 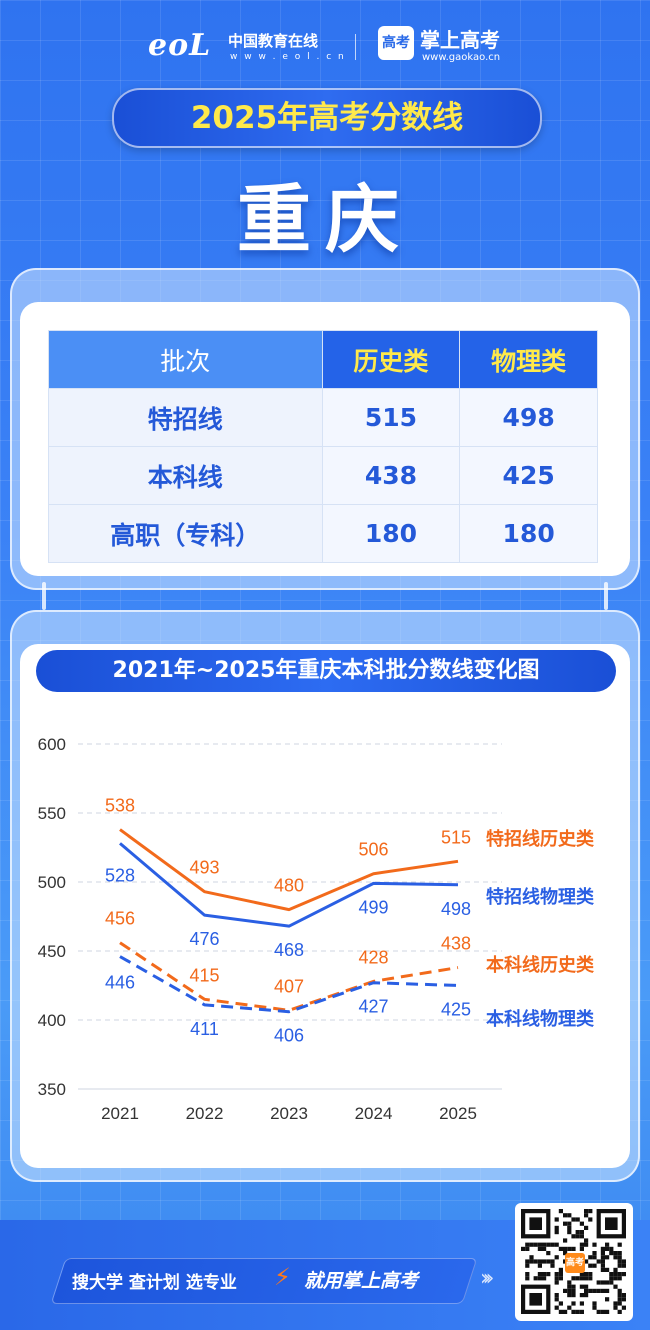 I want to click on title-banner: 2025年高考分数线, so click(x=327, y=118).